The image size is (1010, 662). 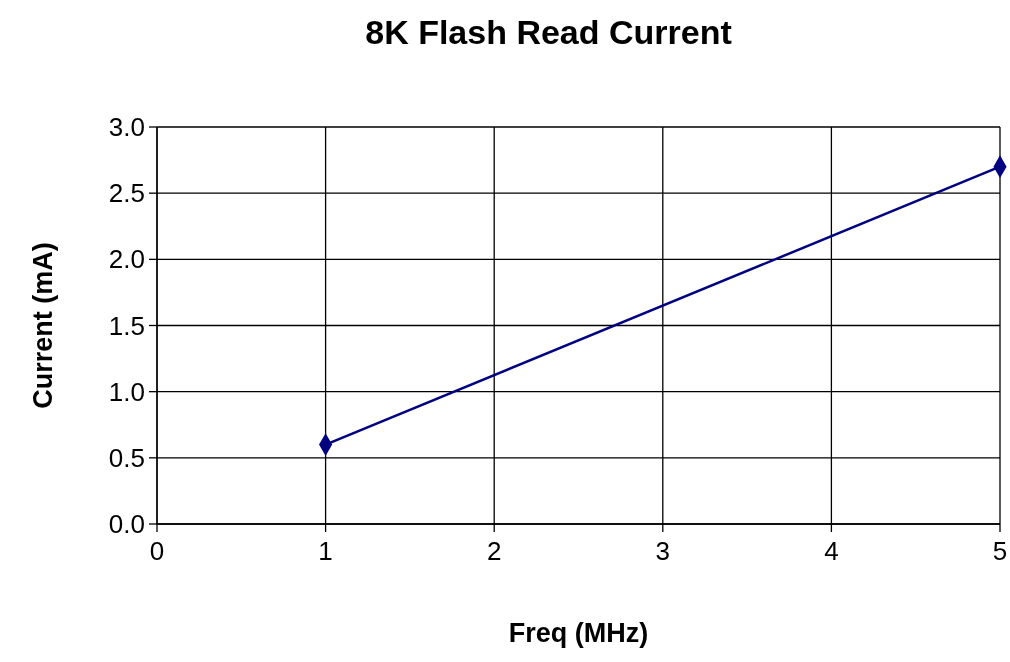 What do you see at coordinates (126, 127) in the screenshot?
I see `y-tick-label: 3.0` at bounding box center [126, 127].